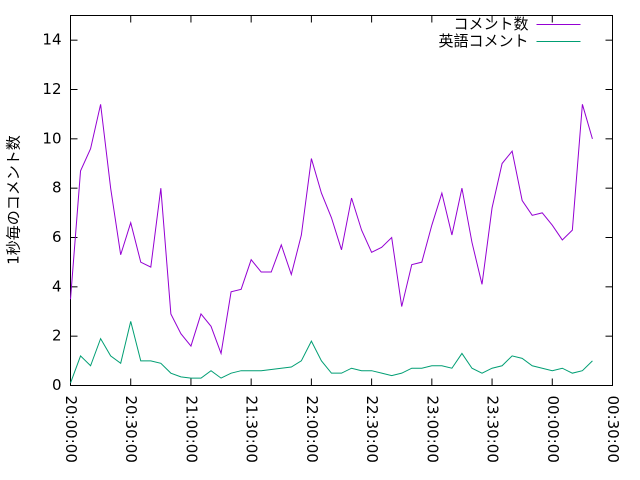  What do you see at coordinates (51, 89) in the screenshot?
I see `y-tick-label: 12` at bounding box center [51, 89].